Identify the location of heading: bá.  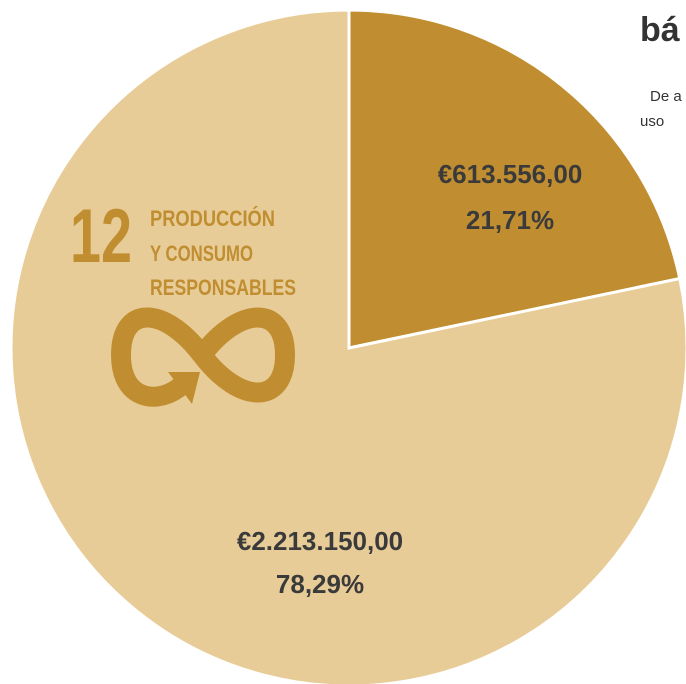
(660, 30).